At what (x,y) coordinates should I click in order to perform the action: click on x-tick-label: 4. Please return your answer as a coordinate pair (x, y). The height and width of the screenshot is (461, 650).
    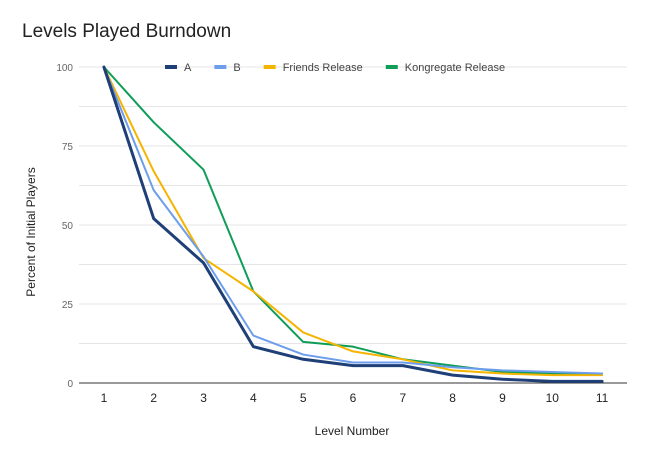
    Looking at the image, I should click on (253, 398).